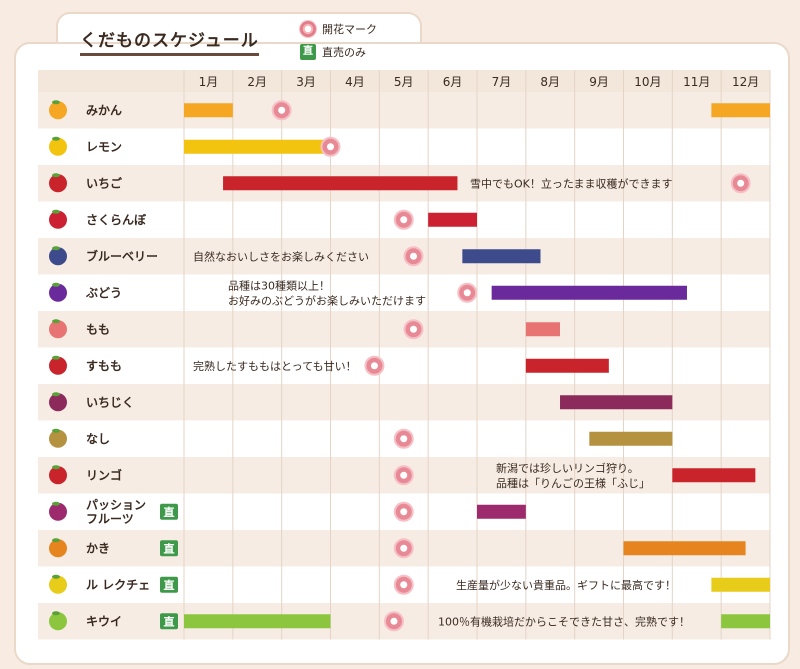 The height and width of the screenshot is (669, 800). Describe the element at coordinates (306, 82) in the screenshot. I see `month-label: 3月` at that location.